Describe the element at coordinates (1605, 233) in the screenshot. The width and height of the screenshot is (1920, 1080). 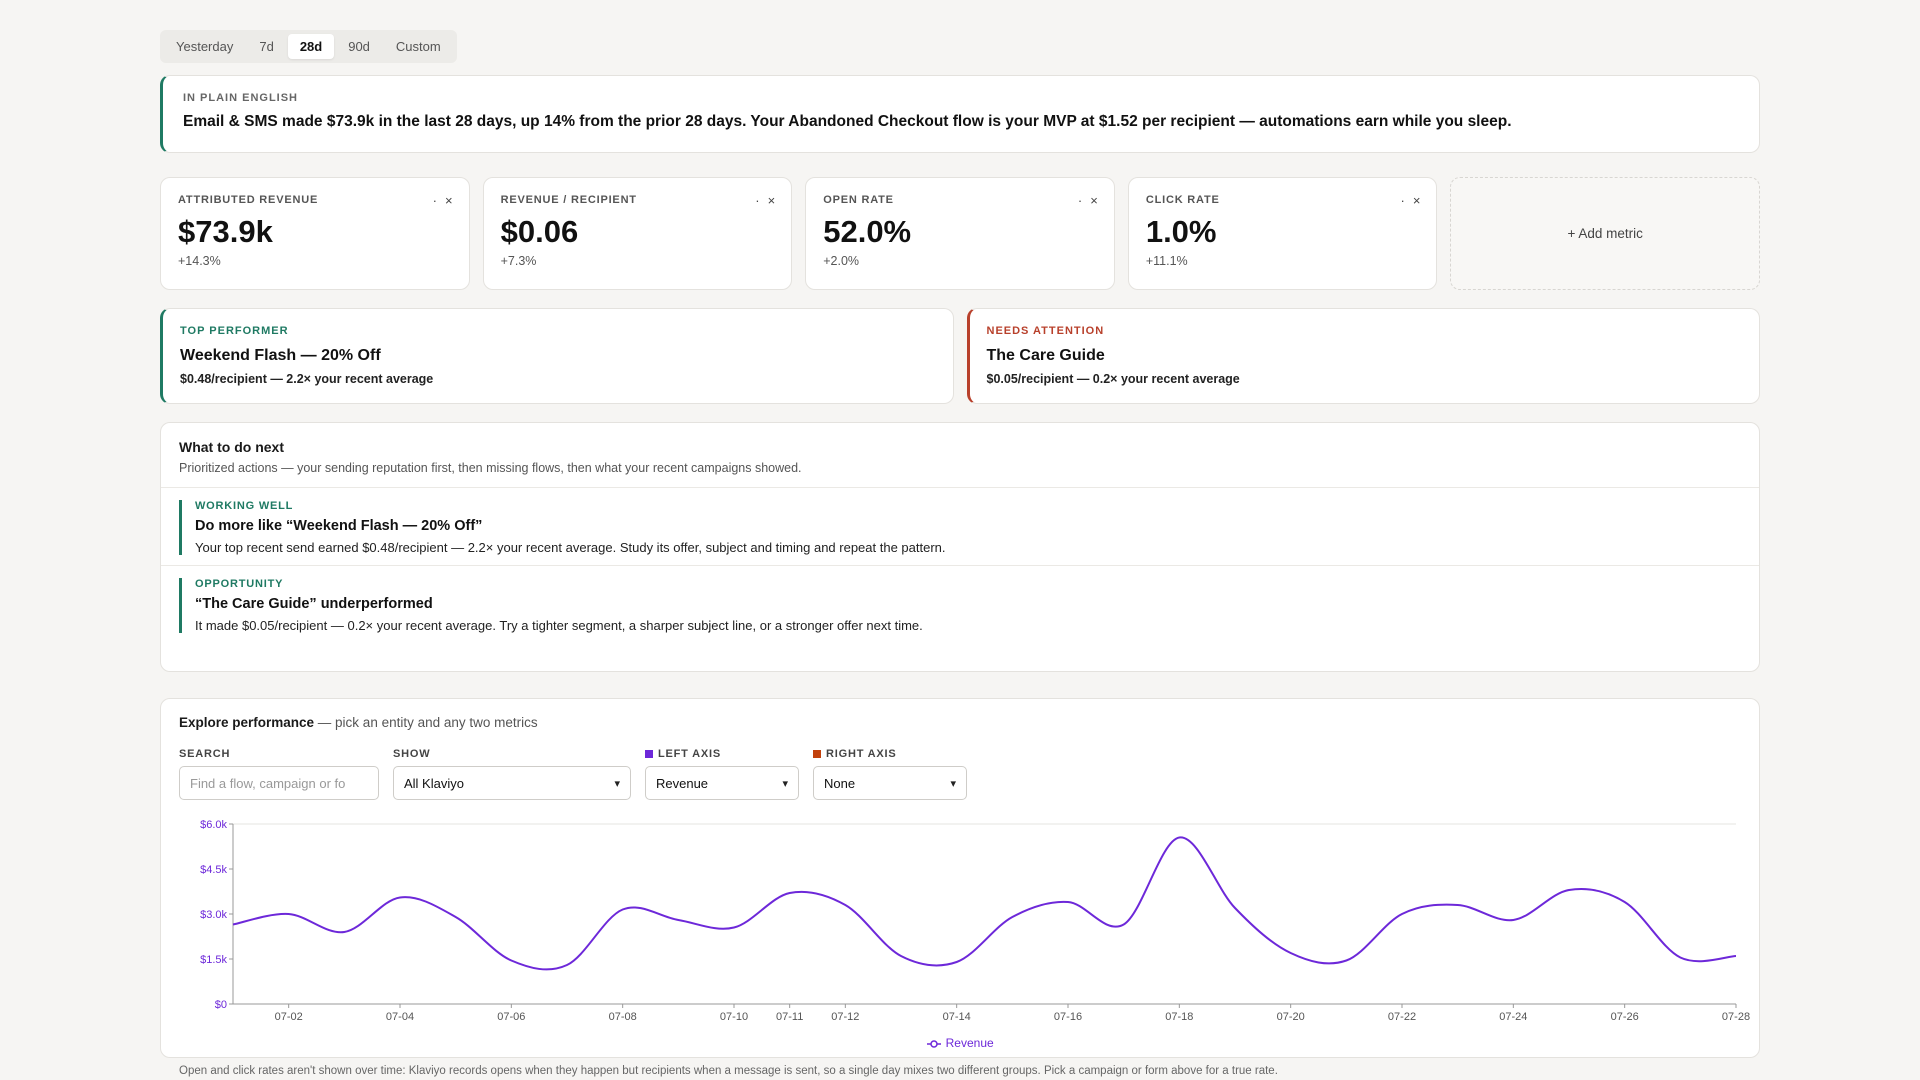
I see `add-metric-button: + Add metric` at that location.